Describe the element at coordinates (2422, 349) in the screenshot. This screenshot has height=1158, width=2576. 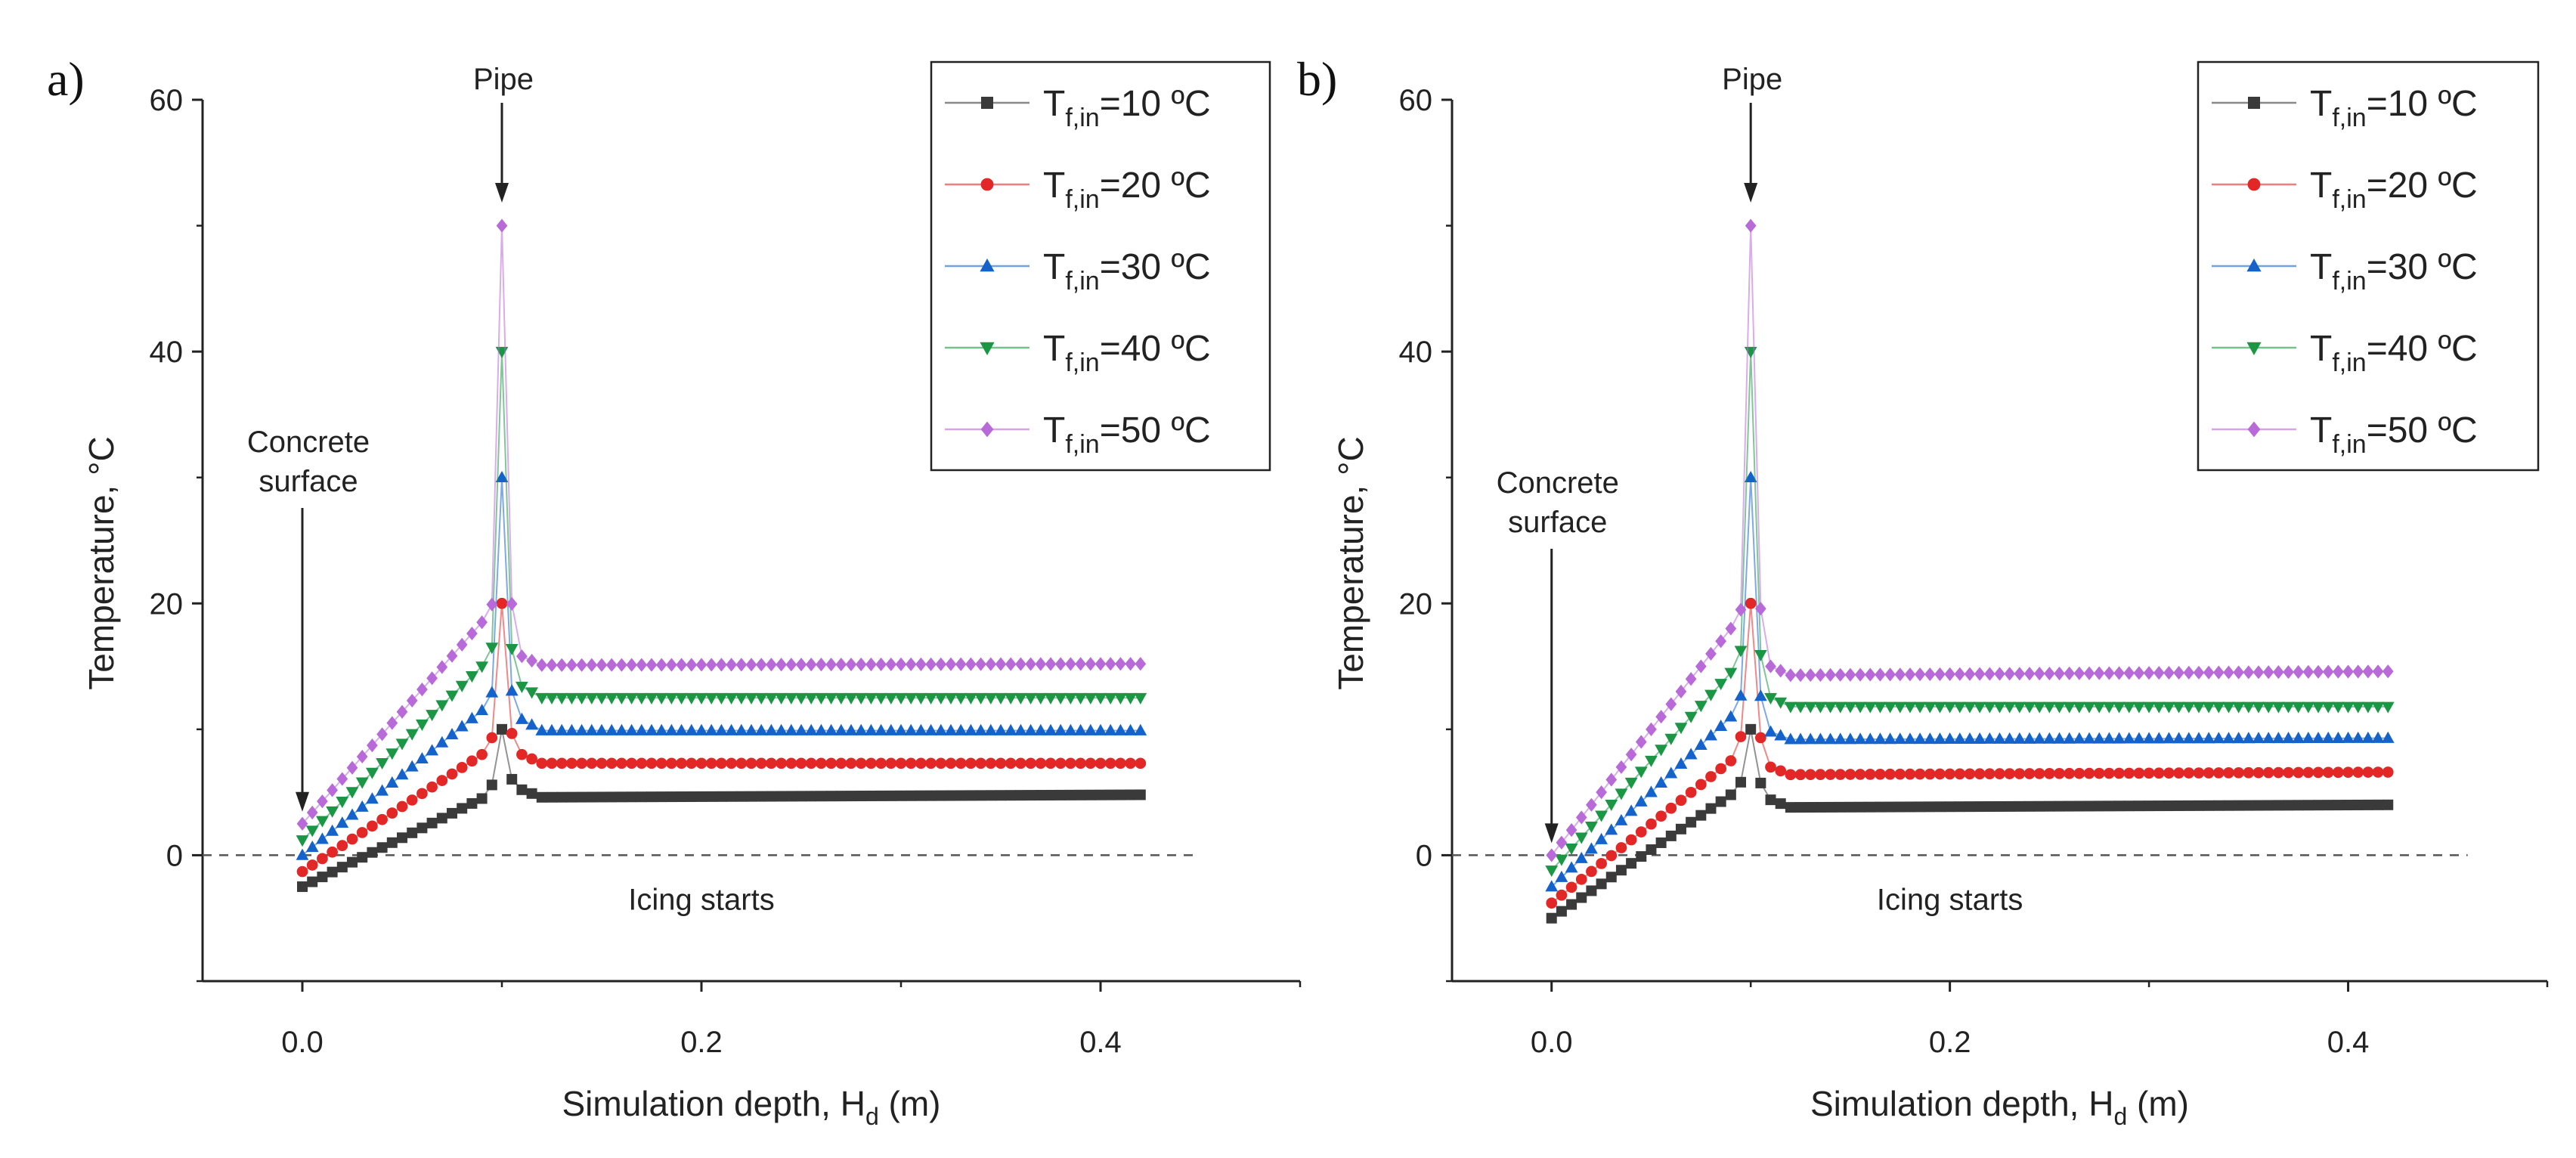
I see `panel-b-legend-label-value: =40 ºC` at that location.